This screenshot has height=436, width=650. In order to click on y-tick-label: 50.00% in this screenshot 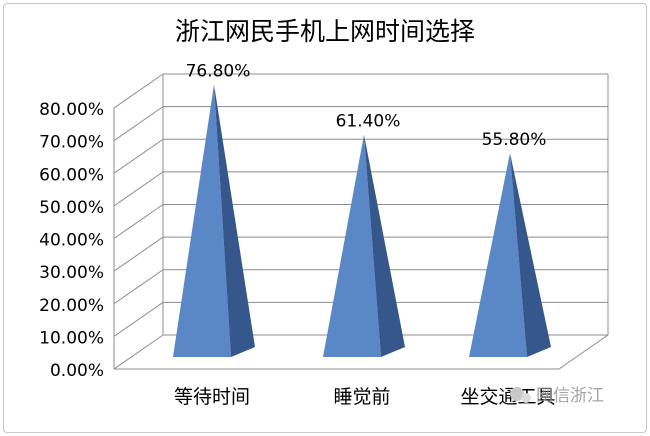, I will do `click(71, 208)`.